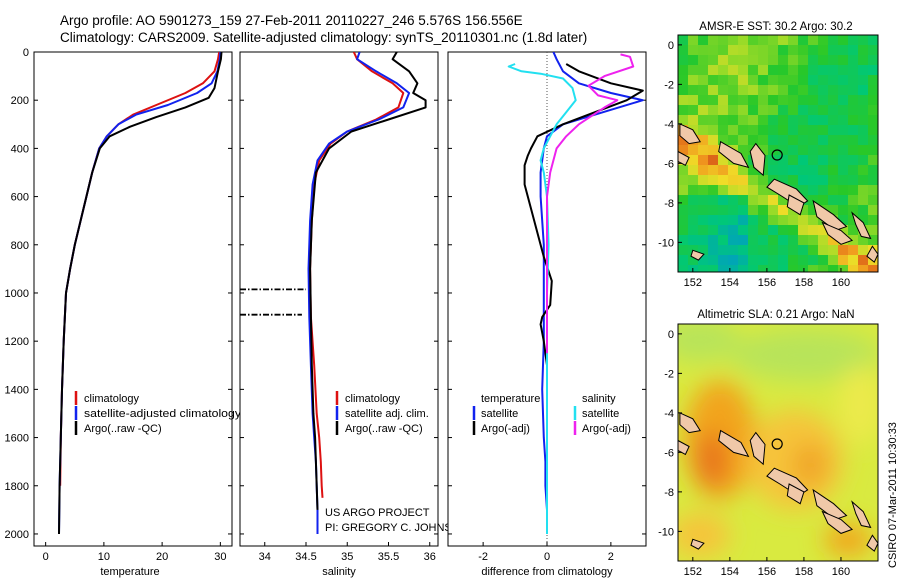 Image resolution: width=900 pixels, height=580 pixels. Describe the element at coordinates (163, 414) in the screenshot. I see `legend-satellite-label: satellite-adjusted climatology` at that location.